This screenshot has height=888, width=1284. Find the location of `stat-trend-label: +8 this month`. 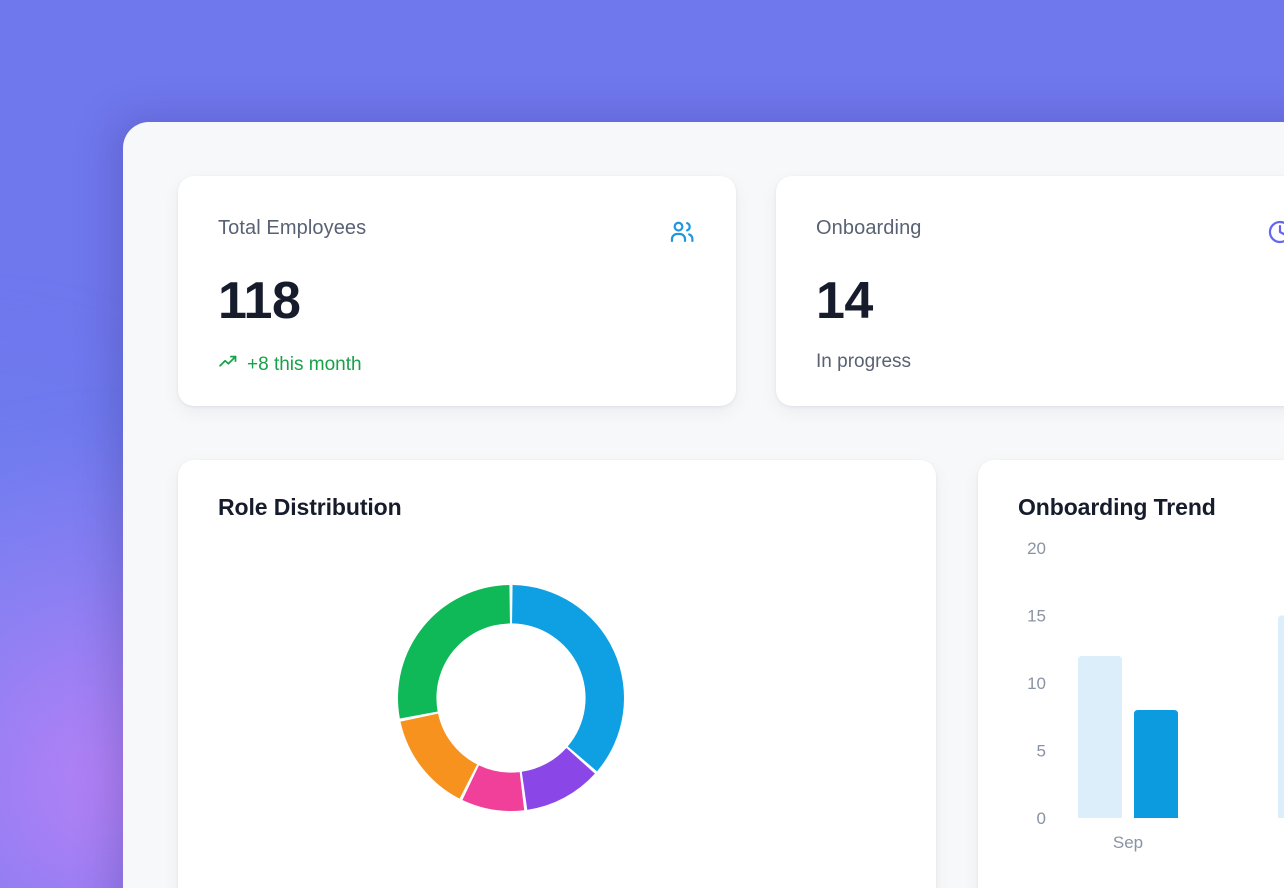

stat-trend-label: +8 this month is located at coordinates (304, 364).